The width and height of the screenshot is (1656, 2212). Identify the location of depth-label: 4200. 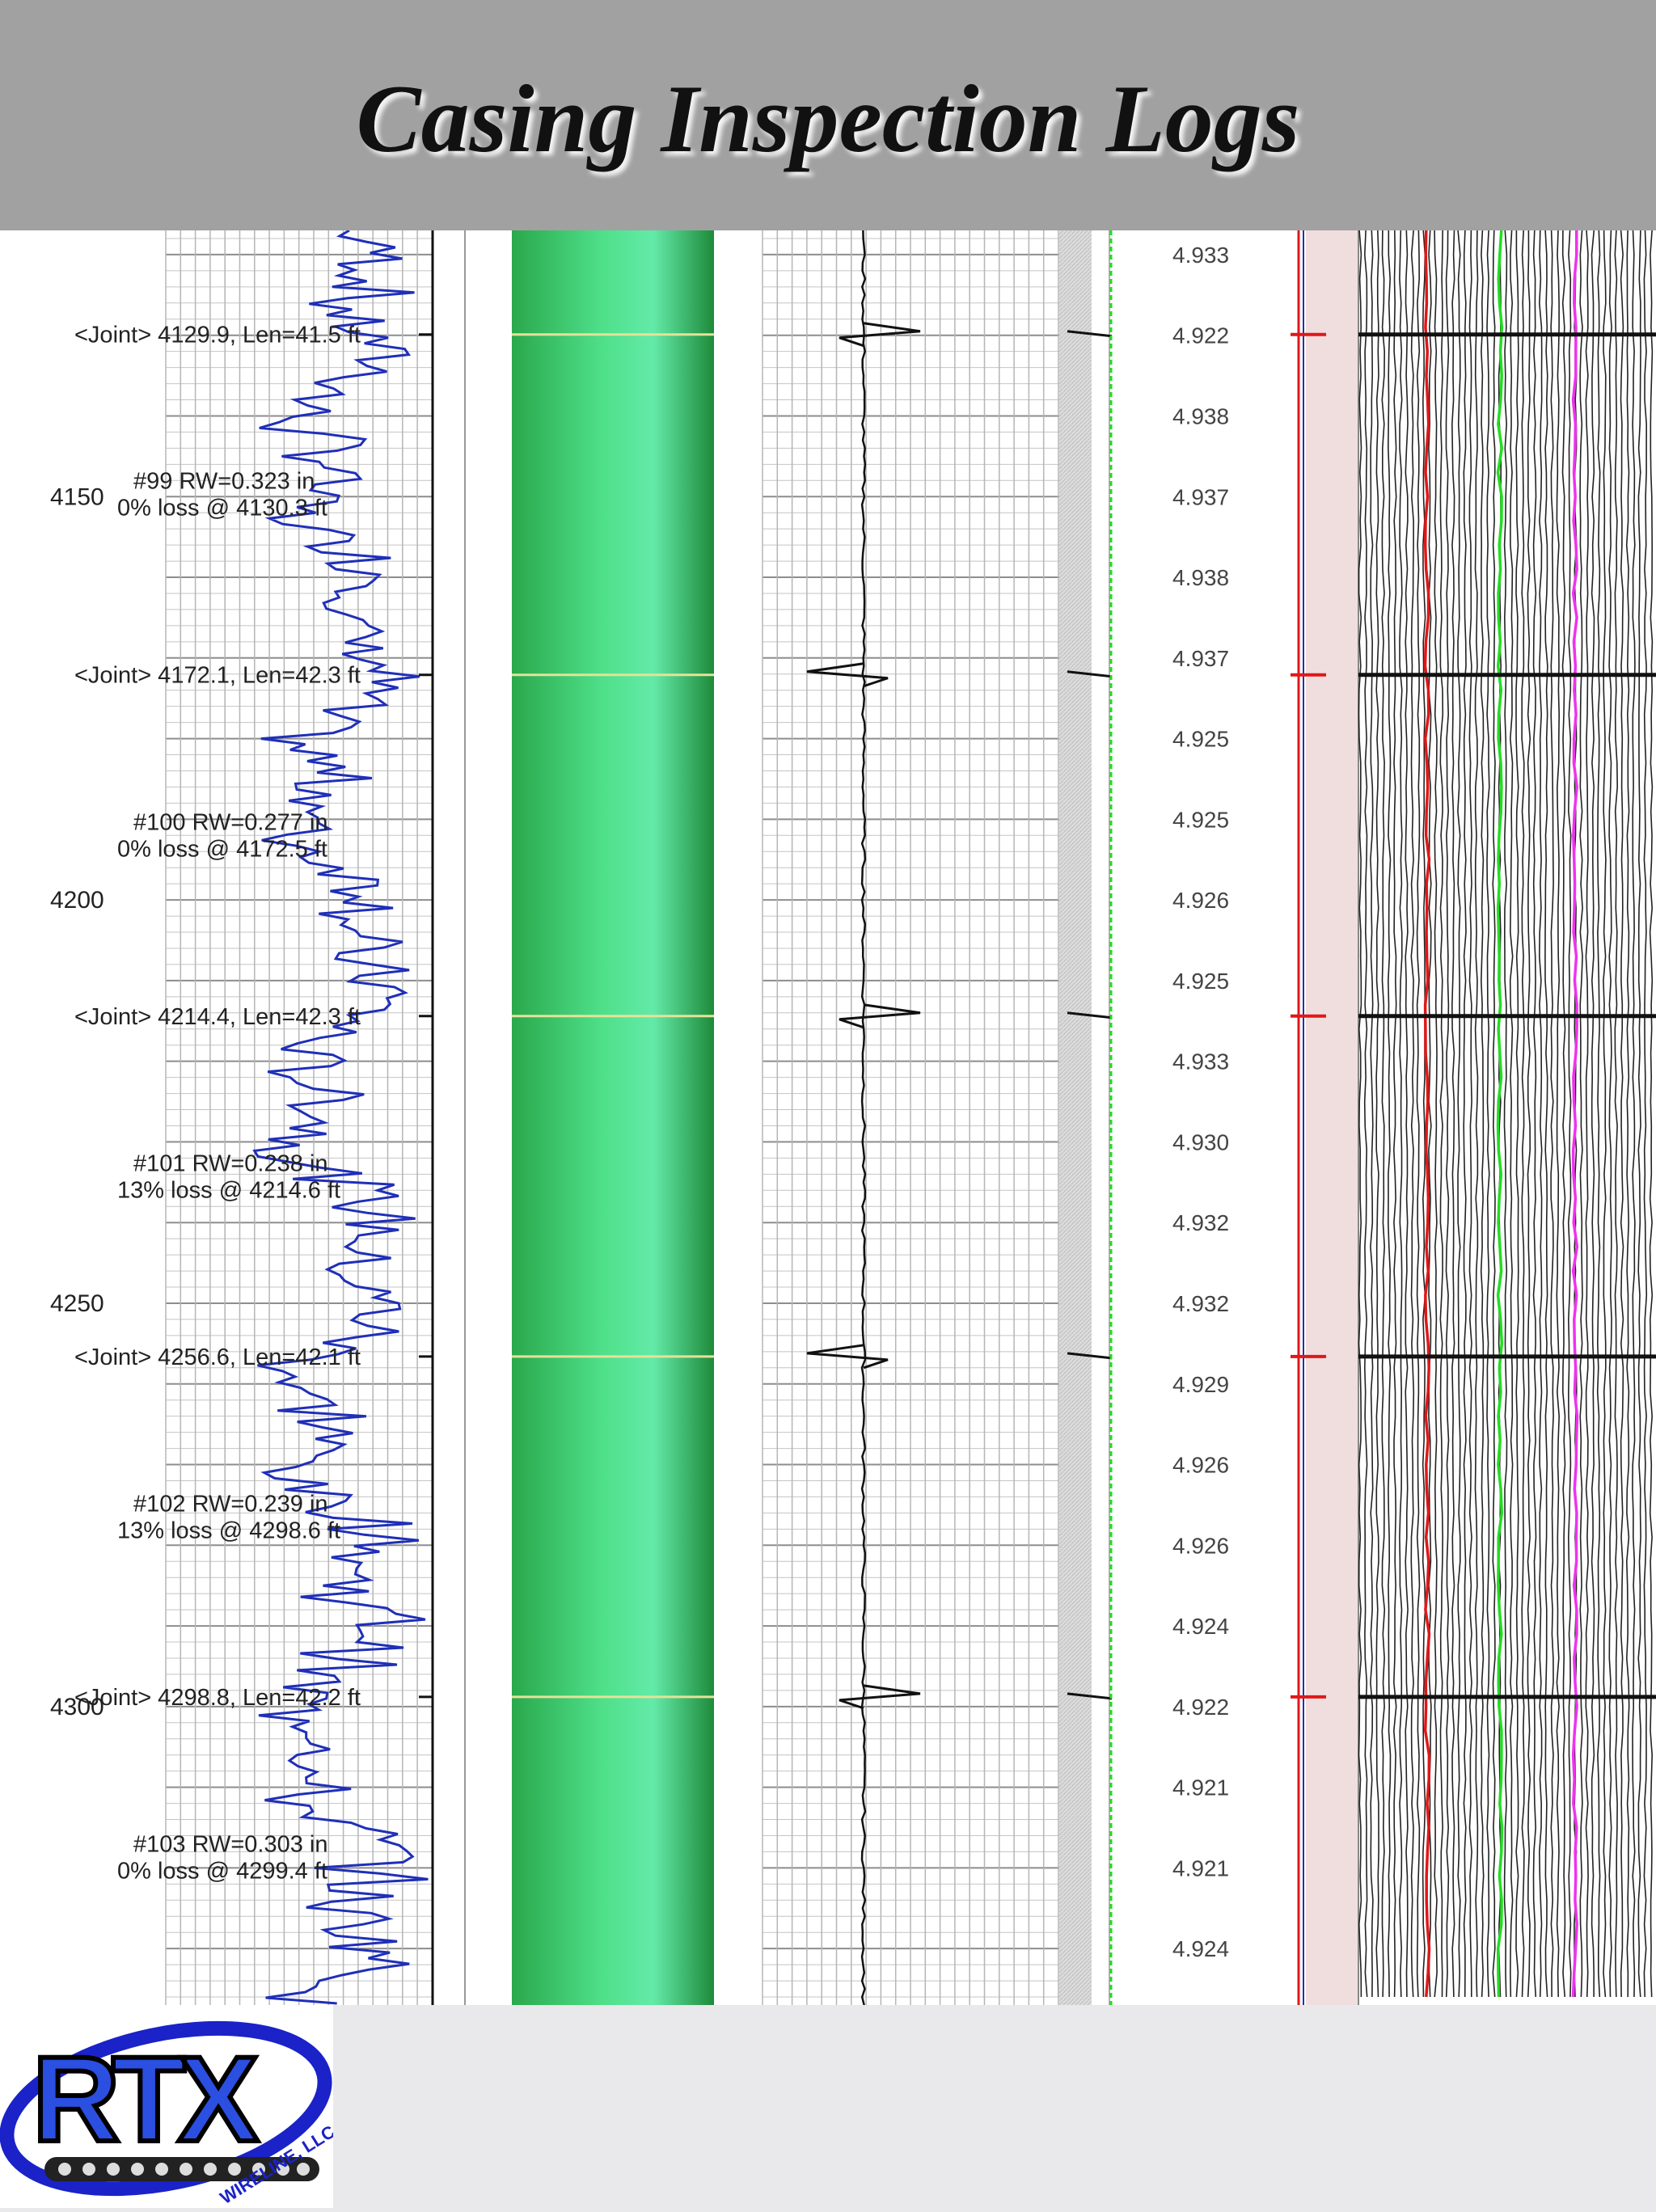
(77, 901).